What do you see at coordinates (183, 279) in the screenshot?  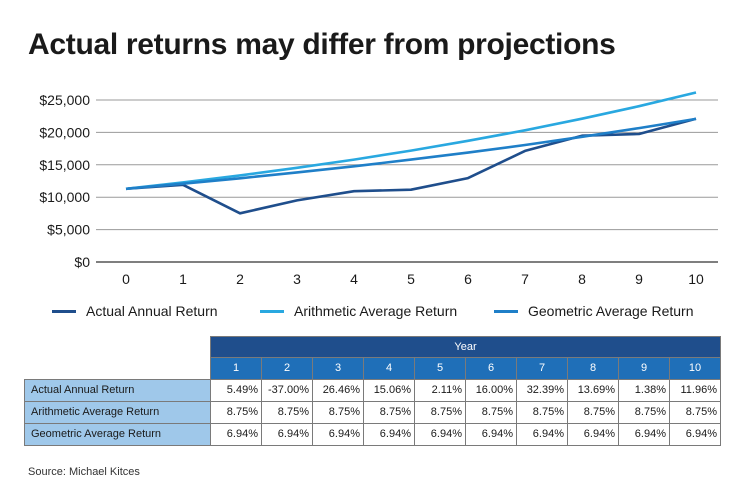 I see `x-tick-label: 1` at bounding box center [183, 279].